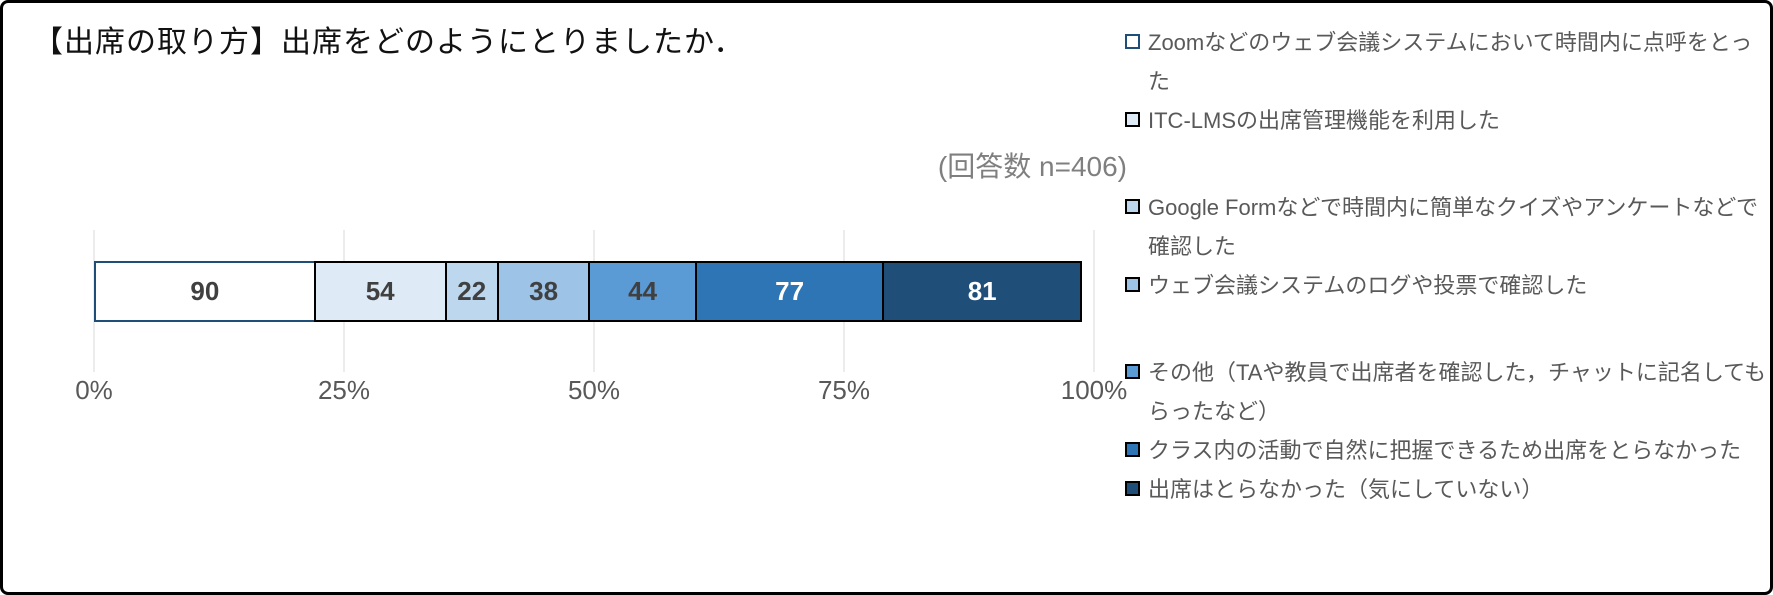  I want to click on bar-segment-value: 44, so click(643, 291).